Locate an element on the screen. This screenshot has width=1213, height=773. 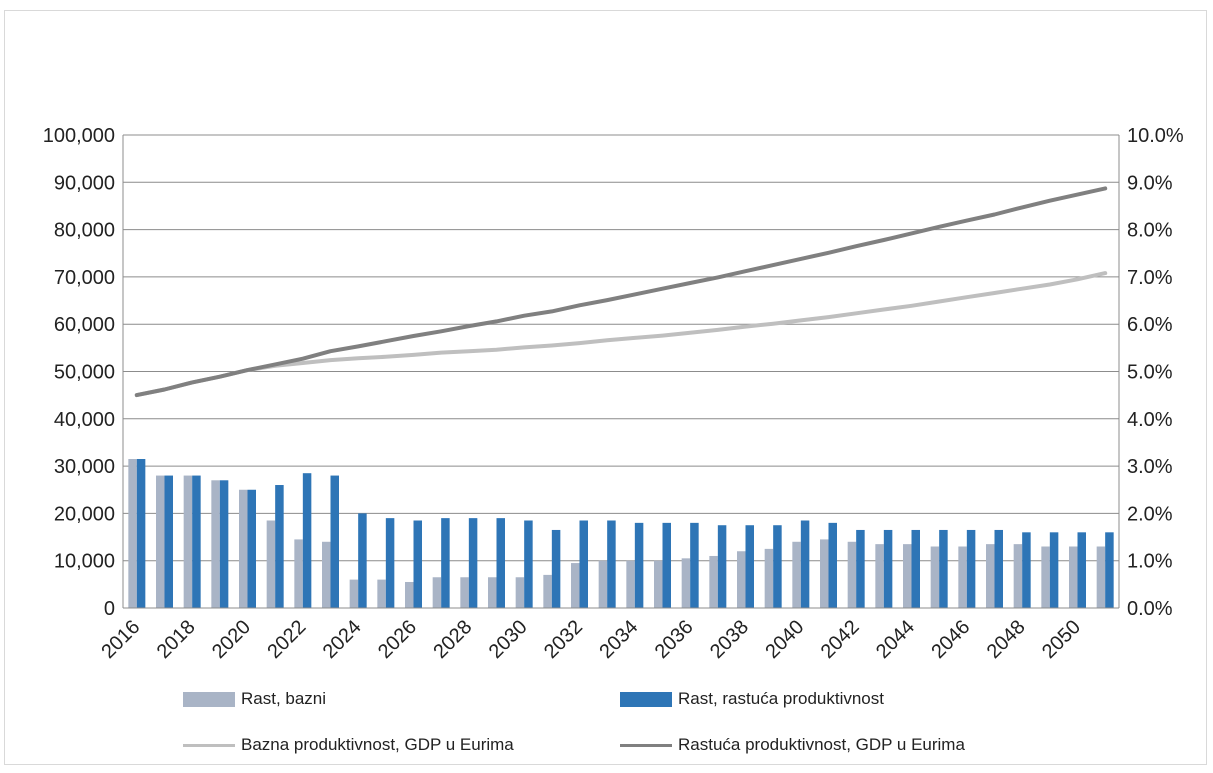
y-right-tick-label: 4.0% is located at coordinates (1150, 420).